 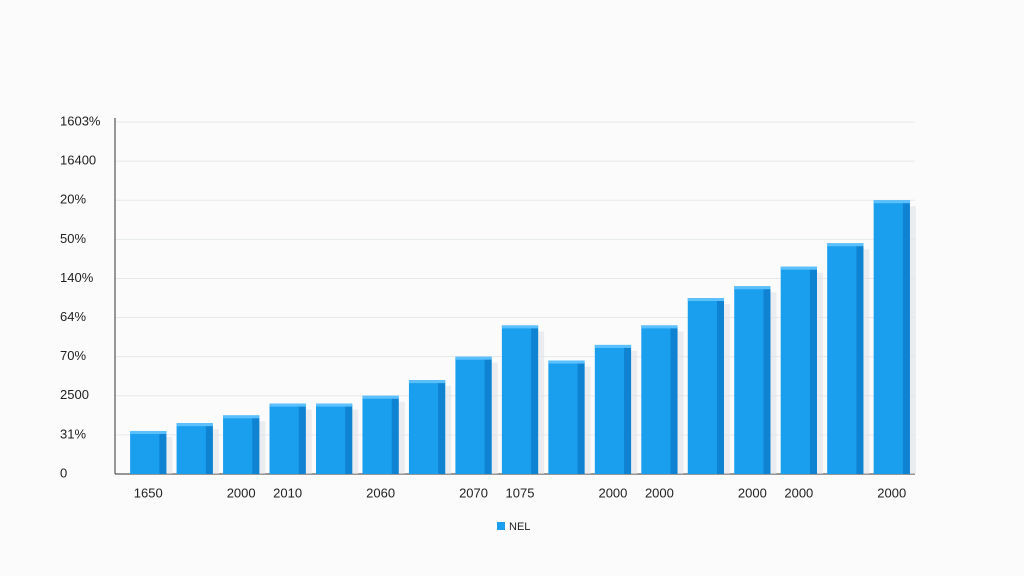 What do you see at coordinates (77, 277) in the screenshot?
I see `y-tick-label: 140%` at bounding box center [77, 277].